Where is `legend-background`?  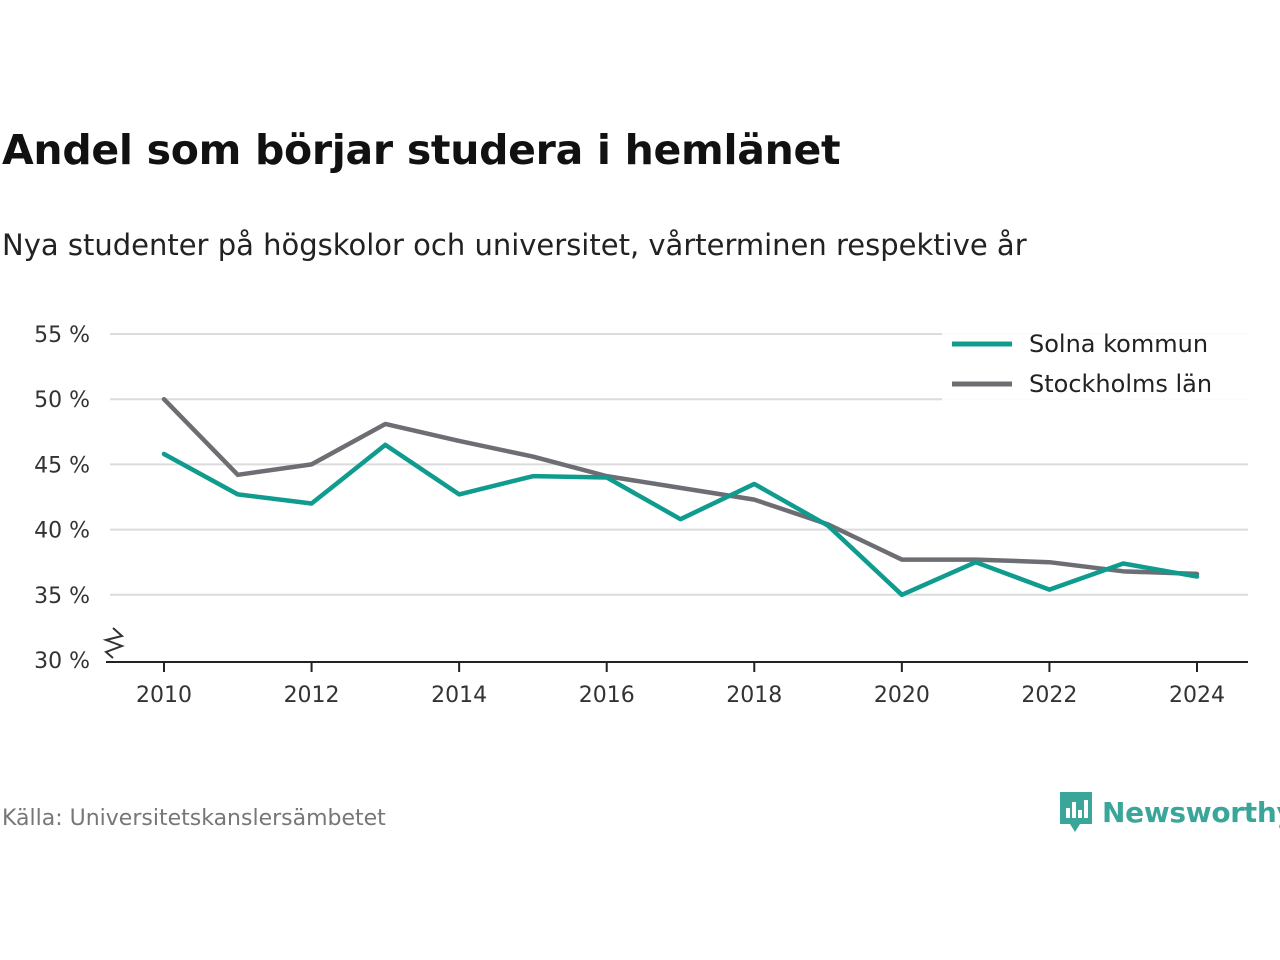
legend-background is located at coordinates (1095, 364).